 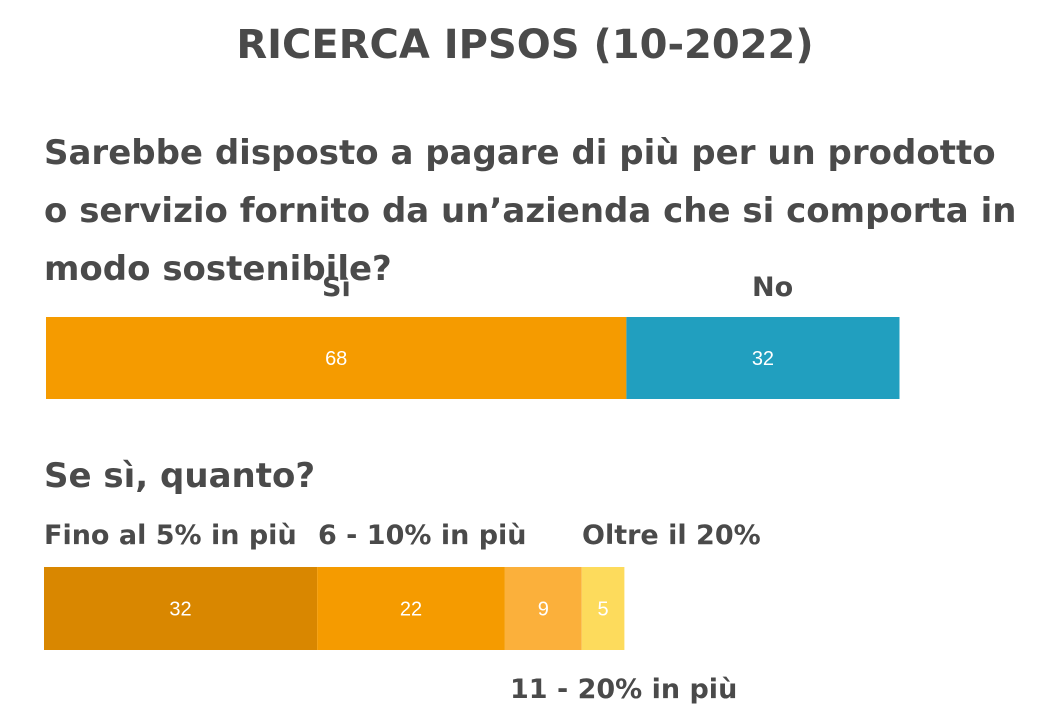 What do you see at coordinates (773, 287) in the screenshot?
I see `category-label-no: No` at bounding box center [773, 287].